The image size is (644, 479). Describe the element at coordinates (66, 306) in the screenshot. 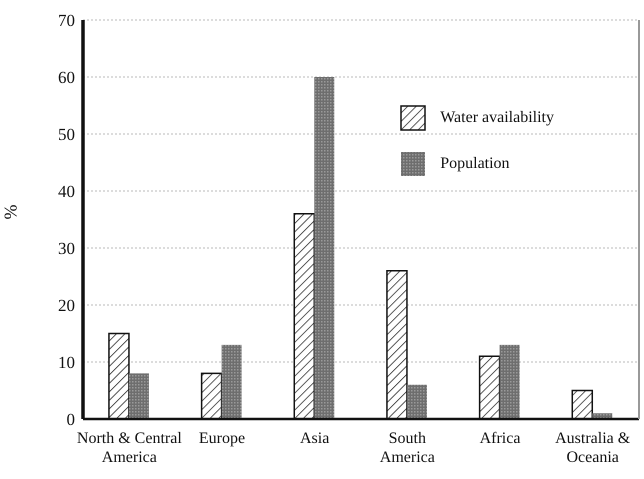

I see `y-tick-label: 20` at that location.